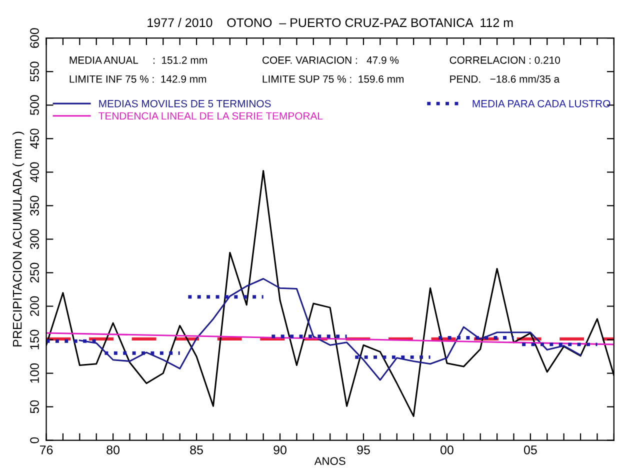 This screenshot has width=617, height=476. I want to click on x-tick-label: 76, so click(46, 449).